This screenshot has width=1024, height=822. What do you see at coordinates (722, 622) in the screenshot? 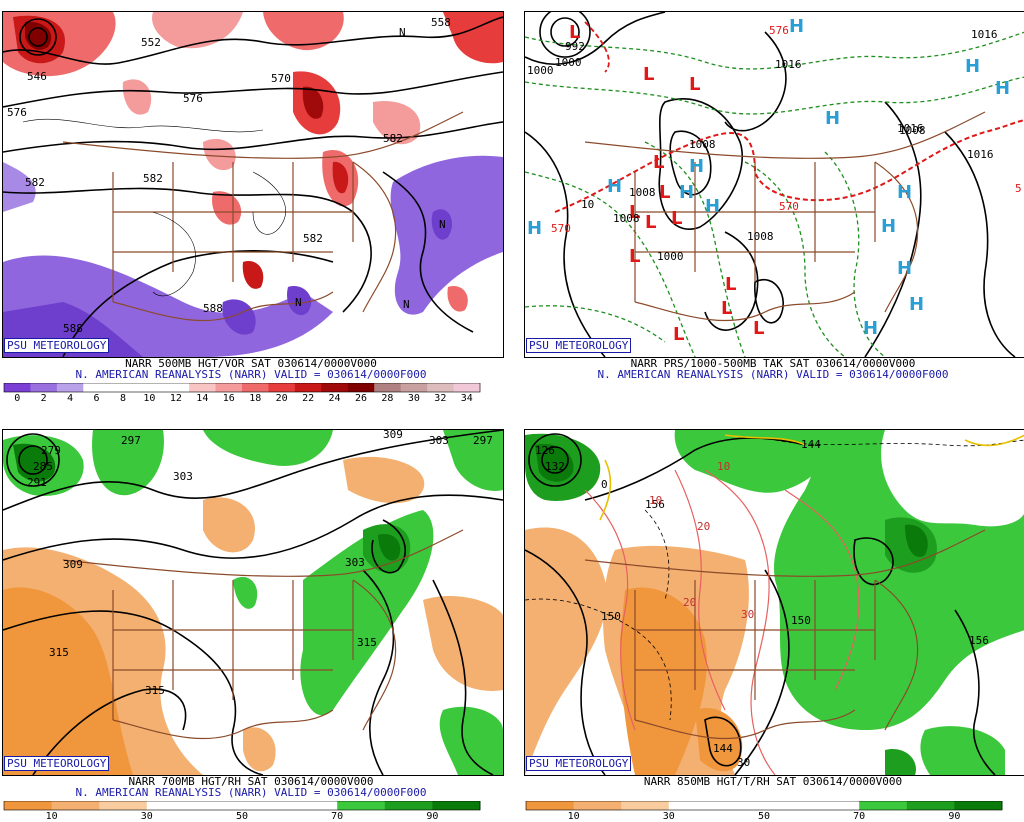
I see `temperature-contours` at bounding box center [722, 622].